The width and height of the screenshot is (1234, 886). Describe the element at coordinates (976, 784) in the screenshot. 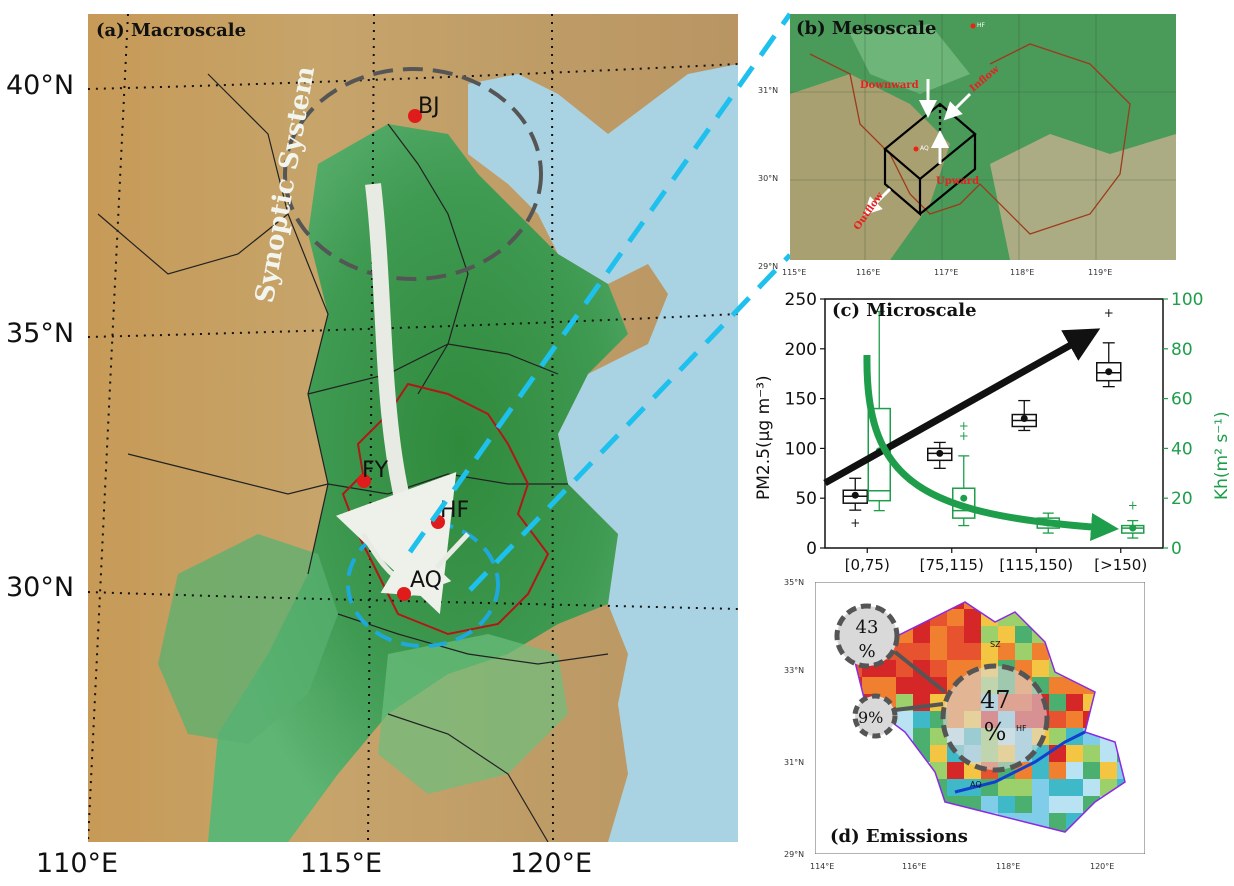

I see `site-label-aq-d: AQ` at that location.